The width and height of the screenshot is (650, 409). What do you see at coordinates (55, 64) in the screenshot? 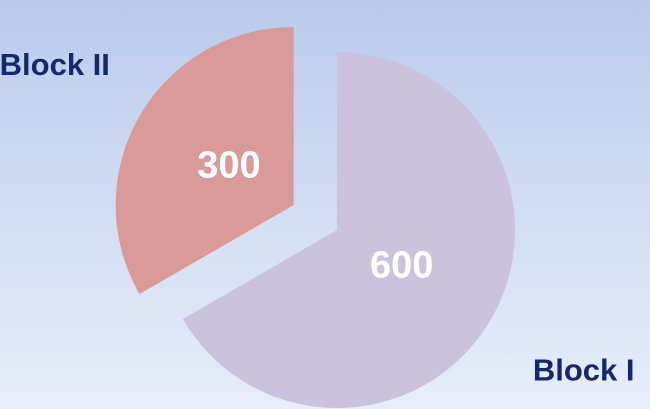
I see `category-label: Block II` at bounding box center [55, 64].